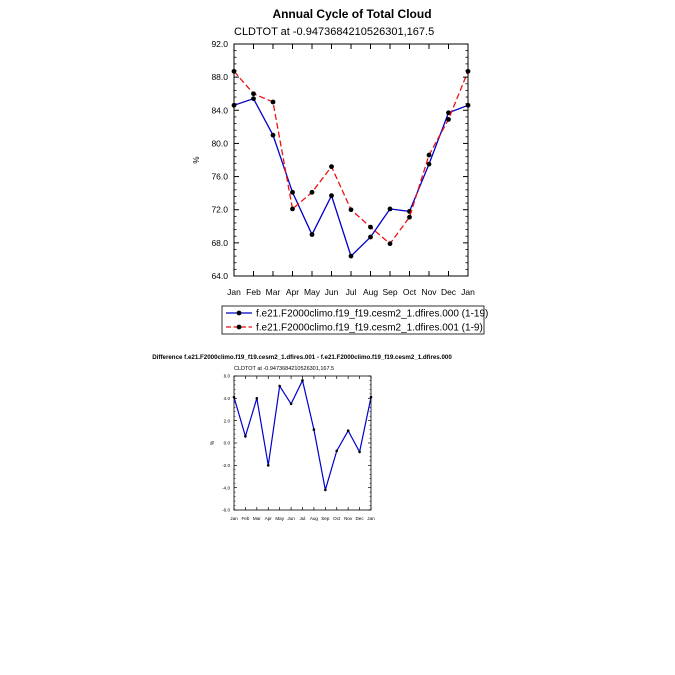 This screenshot has height=675, width=675. What do you see at coordinates (219, 276) in the screenshot?
I see `chart1-ytick-label: 64.0` at bounding box center [219, 276].